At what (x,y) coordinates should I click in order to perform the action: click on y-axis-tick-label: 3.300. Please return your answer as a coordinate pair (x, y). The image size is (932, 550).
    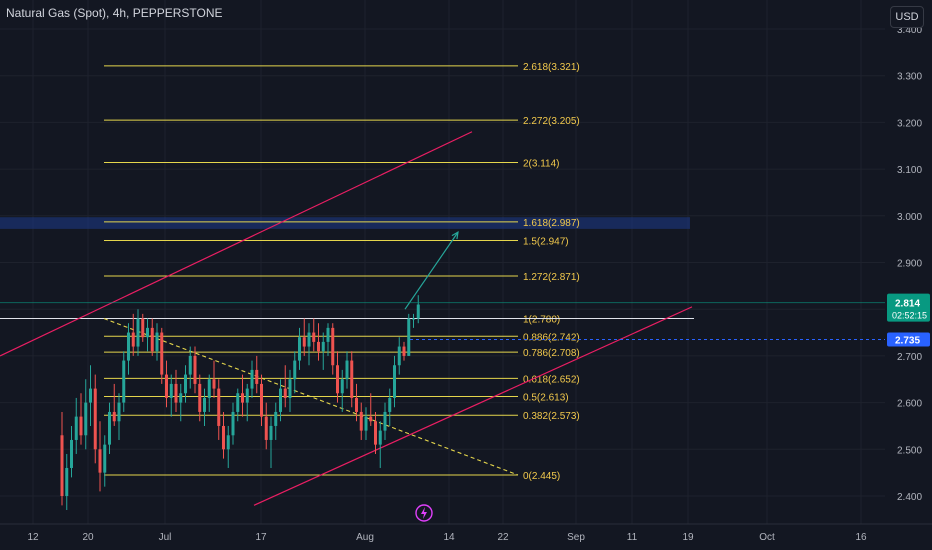
    Looking at the image, I should click on (909, 77).